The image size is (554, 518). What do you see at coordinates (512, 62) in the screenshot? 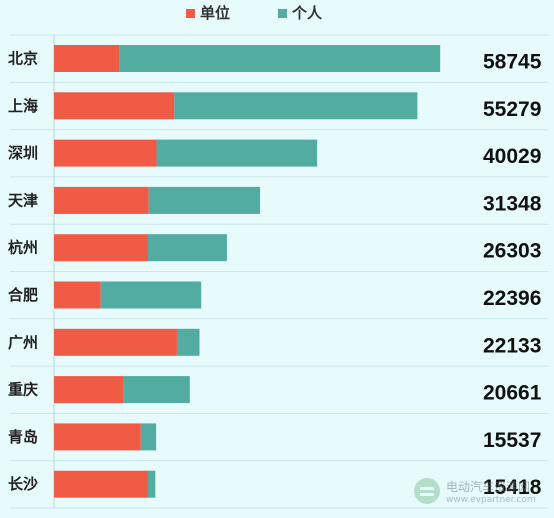
I see `total-label: 58745` at bounding box center [512, 62].